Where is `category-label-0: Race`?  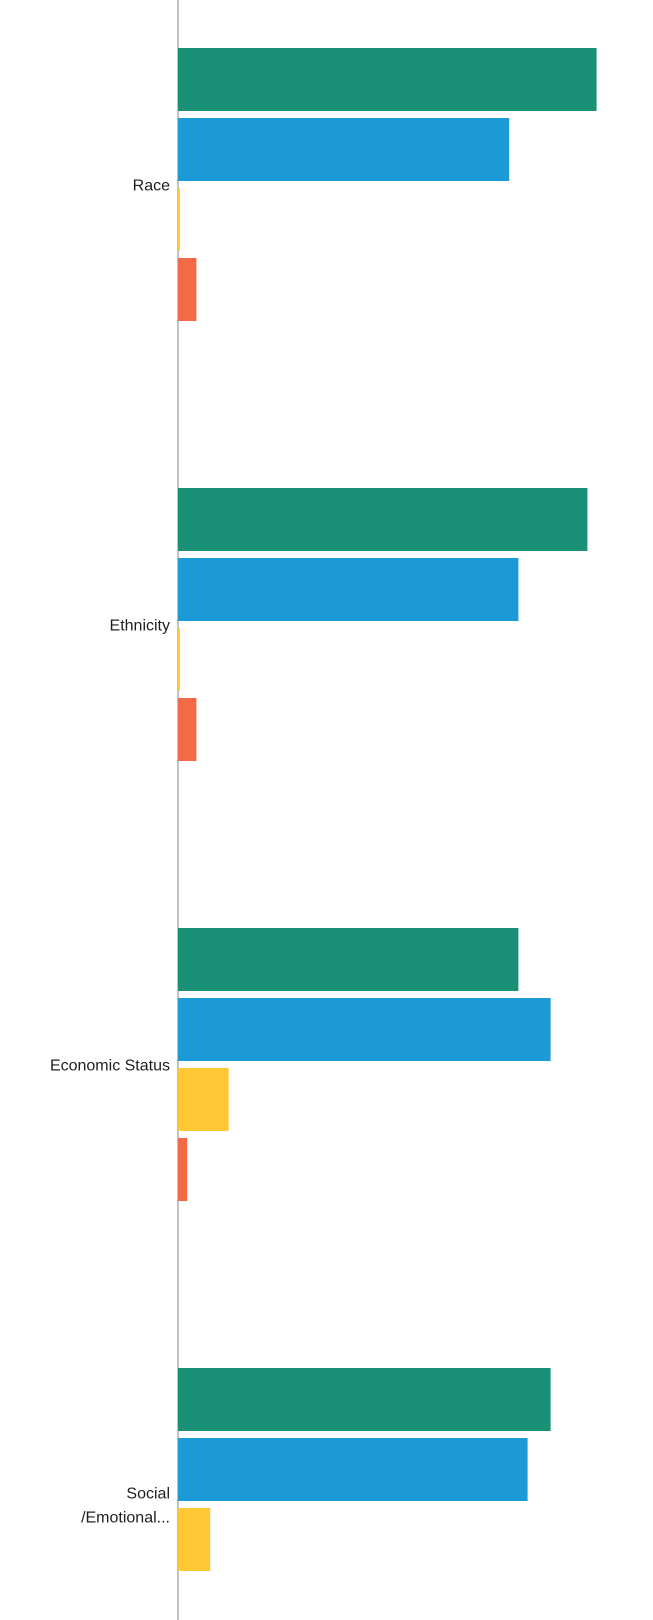
category-label-0: Race is located at coordinates (151, 186).